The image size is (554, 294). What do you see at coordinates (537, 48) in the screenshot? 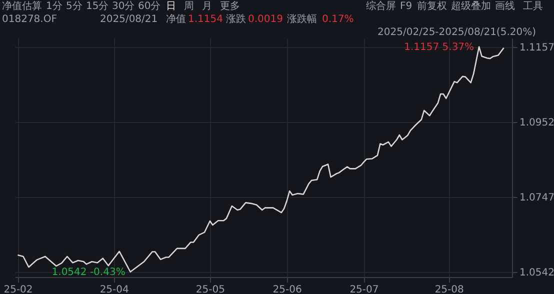
I see `y-tick-label: 1.1157` at bounding box center [537, 48].